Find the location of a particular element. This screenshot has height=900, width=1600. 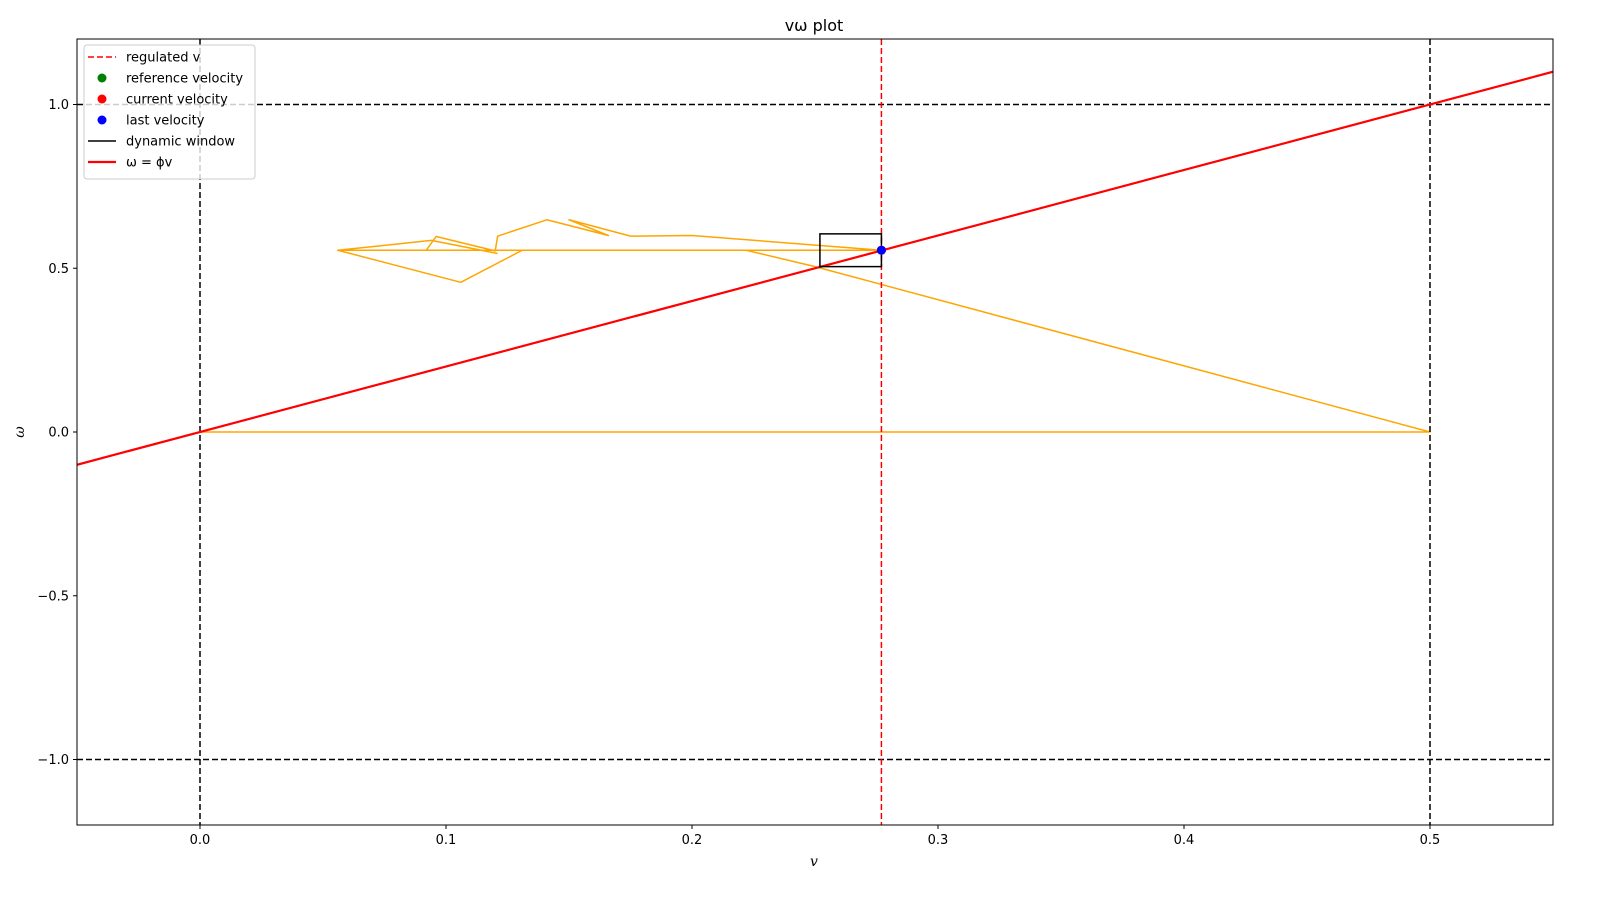

legend-item: regulated v is located at coordinates (144, 58).